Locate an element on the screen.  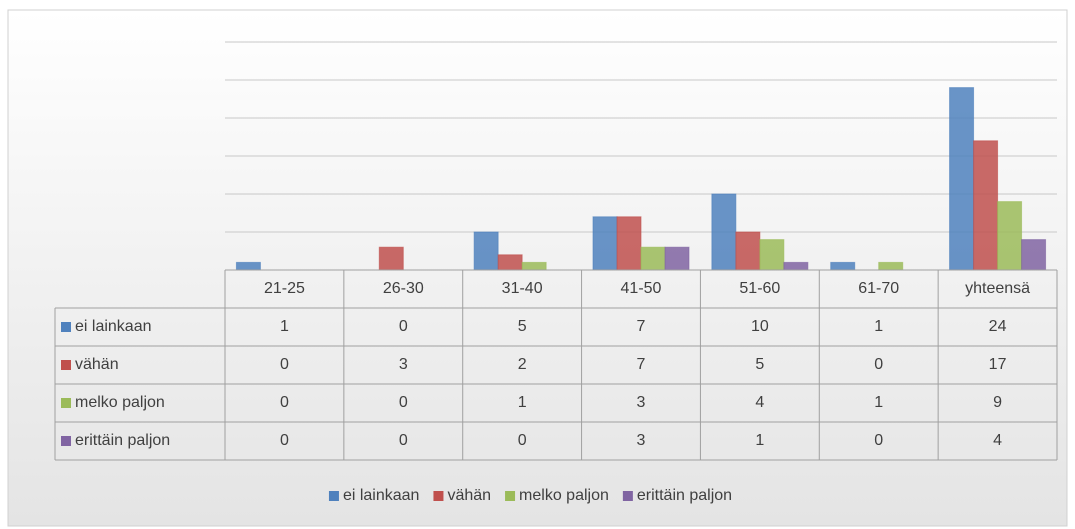
legend-label: melko paljon is located at coordinates (564, 495).